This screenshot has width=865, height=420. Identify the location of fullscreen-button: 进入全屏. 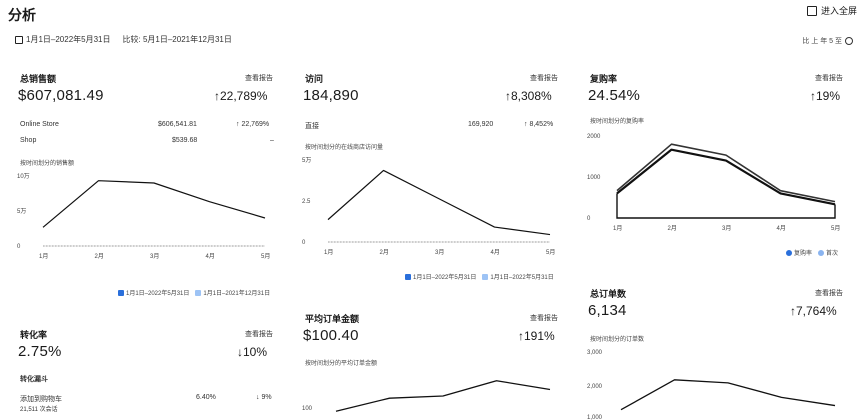
(831, 10).